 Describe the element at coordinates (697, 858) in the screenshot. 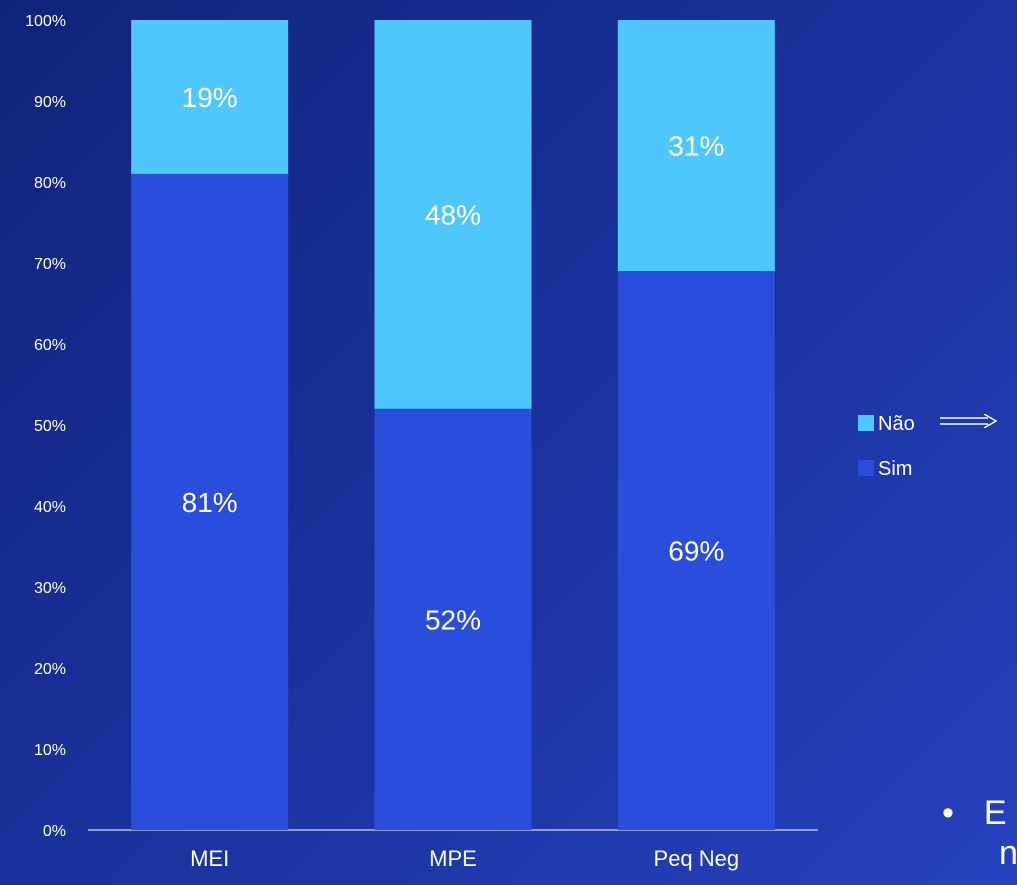

I see `x-tick-label: Peq Neg` at that location.